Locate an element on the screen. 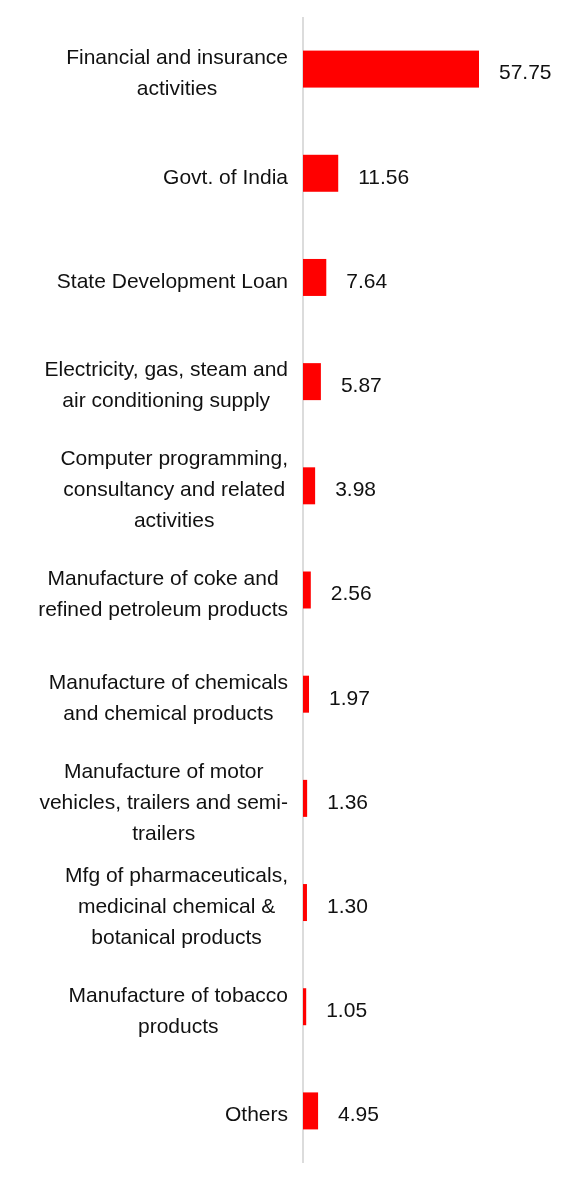  data-label: 5.87 is located at coordinates (361, 384).